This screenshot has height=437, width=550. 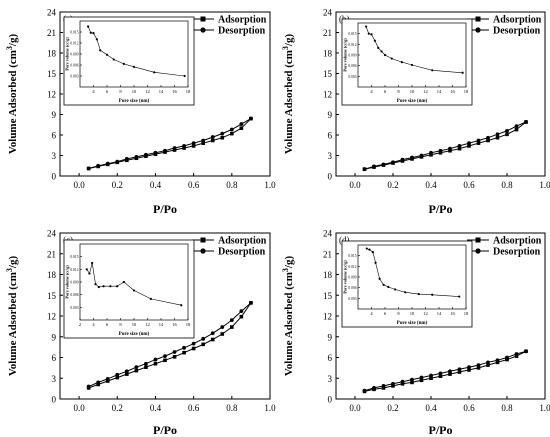 I want to click on y-tick-label: 9, so click(x=54, y=115).